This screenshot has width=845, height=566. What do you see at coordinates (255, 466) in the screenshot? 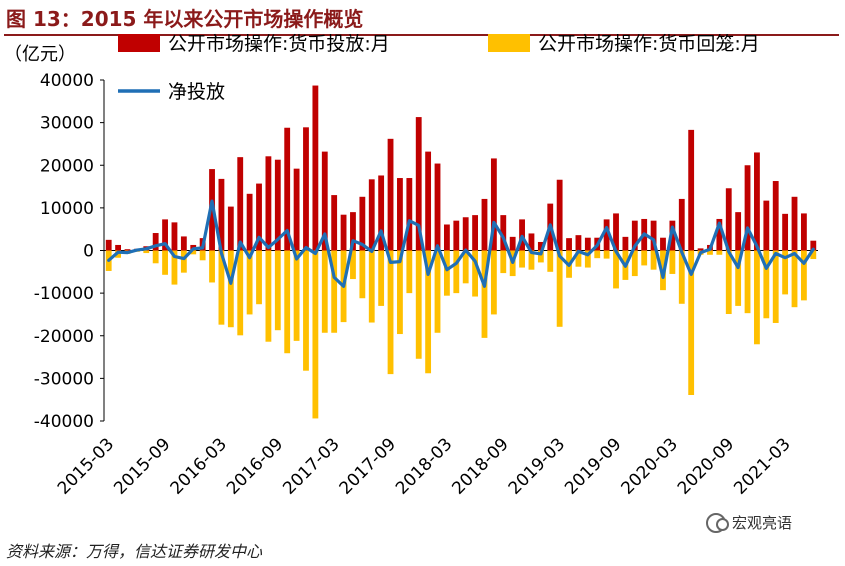
I see `x-tick-label: 2016-09` at bounding box center [255, 466].